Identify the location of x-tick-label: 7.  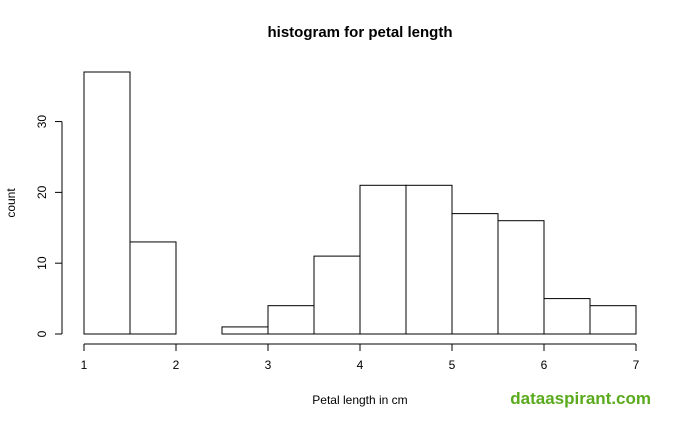
(636, 365).